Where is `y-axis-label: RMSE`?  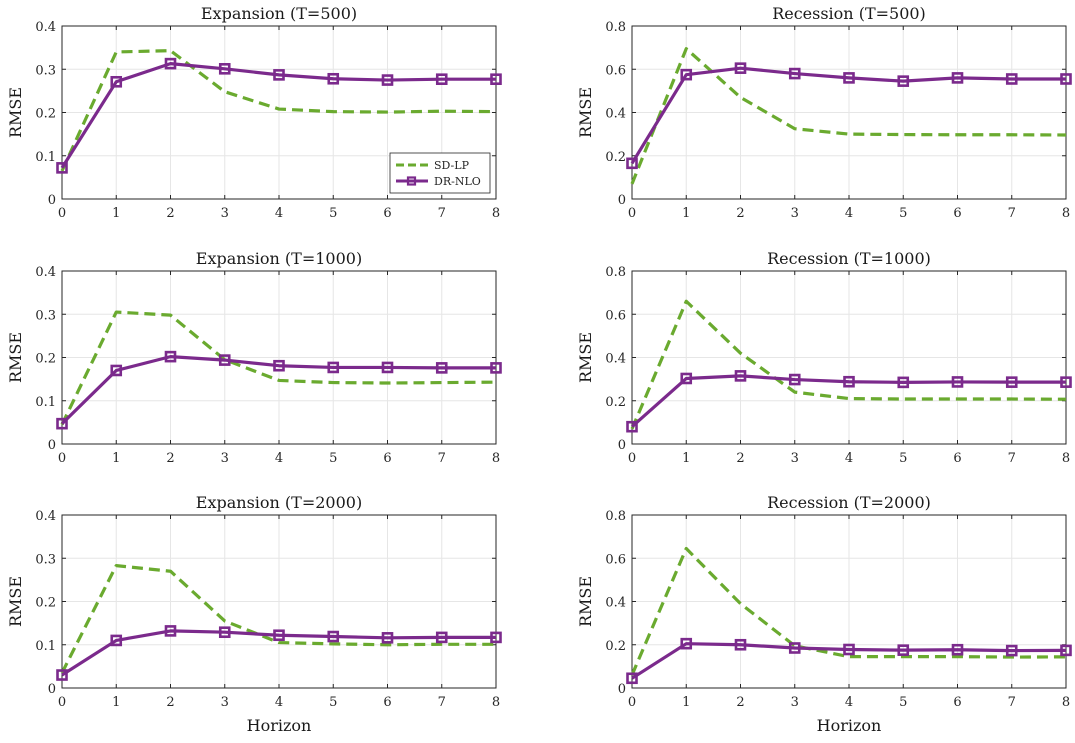
y-axis-label: RMSE is located at coordinates (585, 357).